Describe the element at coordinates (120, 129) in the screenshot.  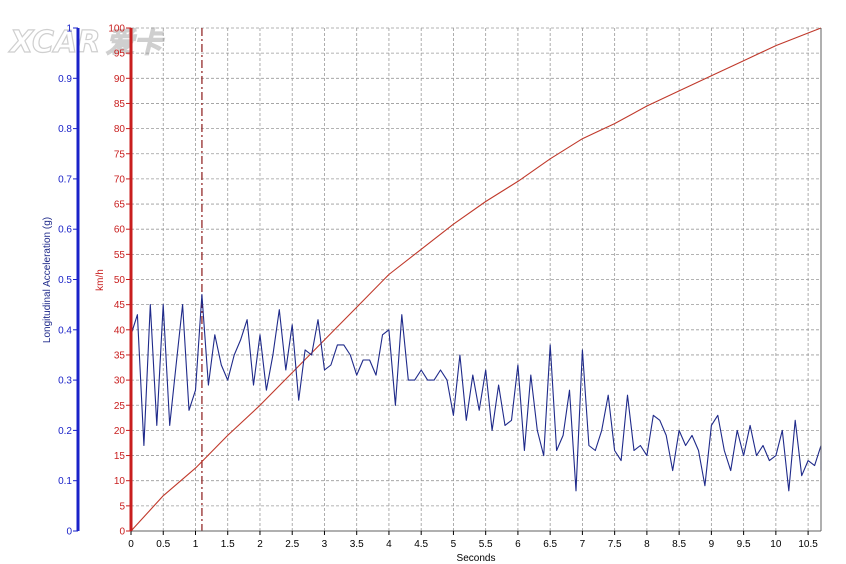
I see `speed-tick-label: 80` at that location.